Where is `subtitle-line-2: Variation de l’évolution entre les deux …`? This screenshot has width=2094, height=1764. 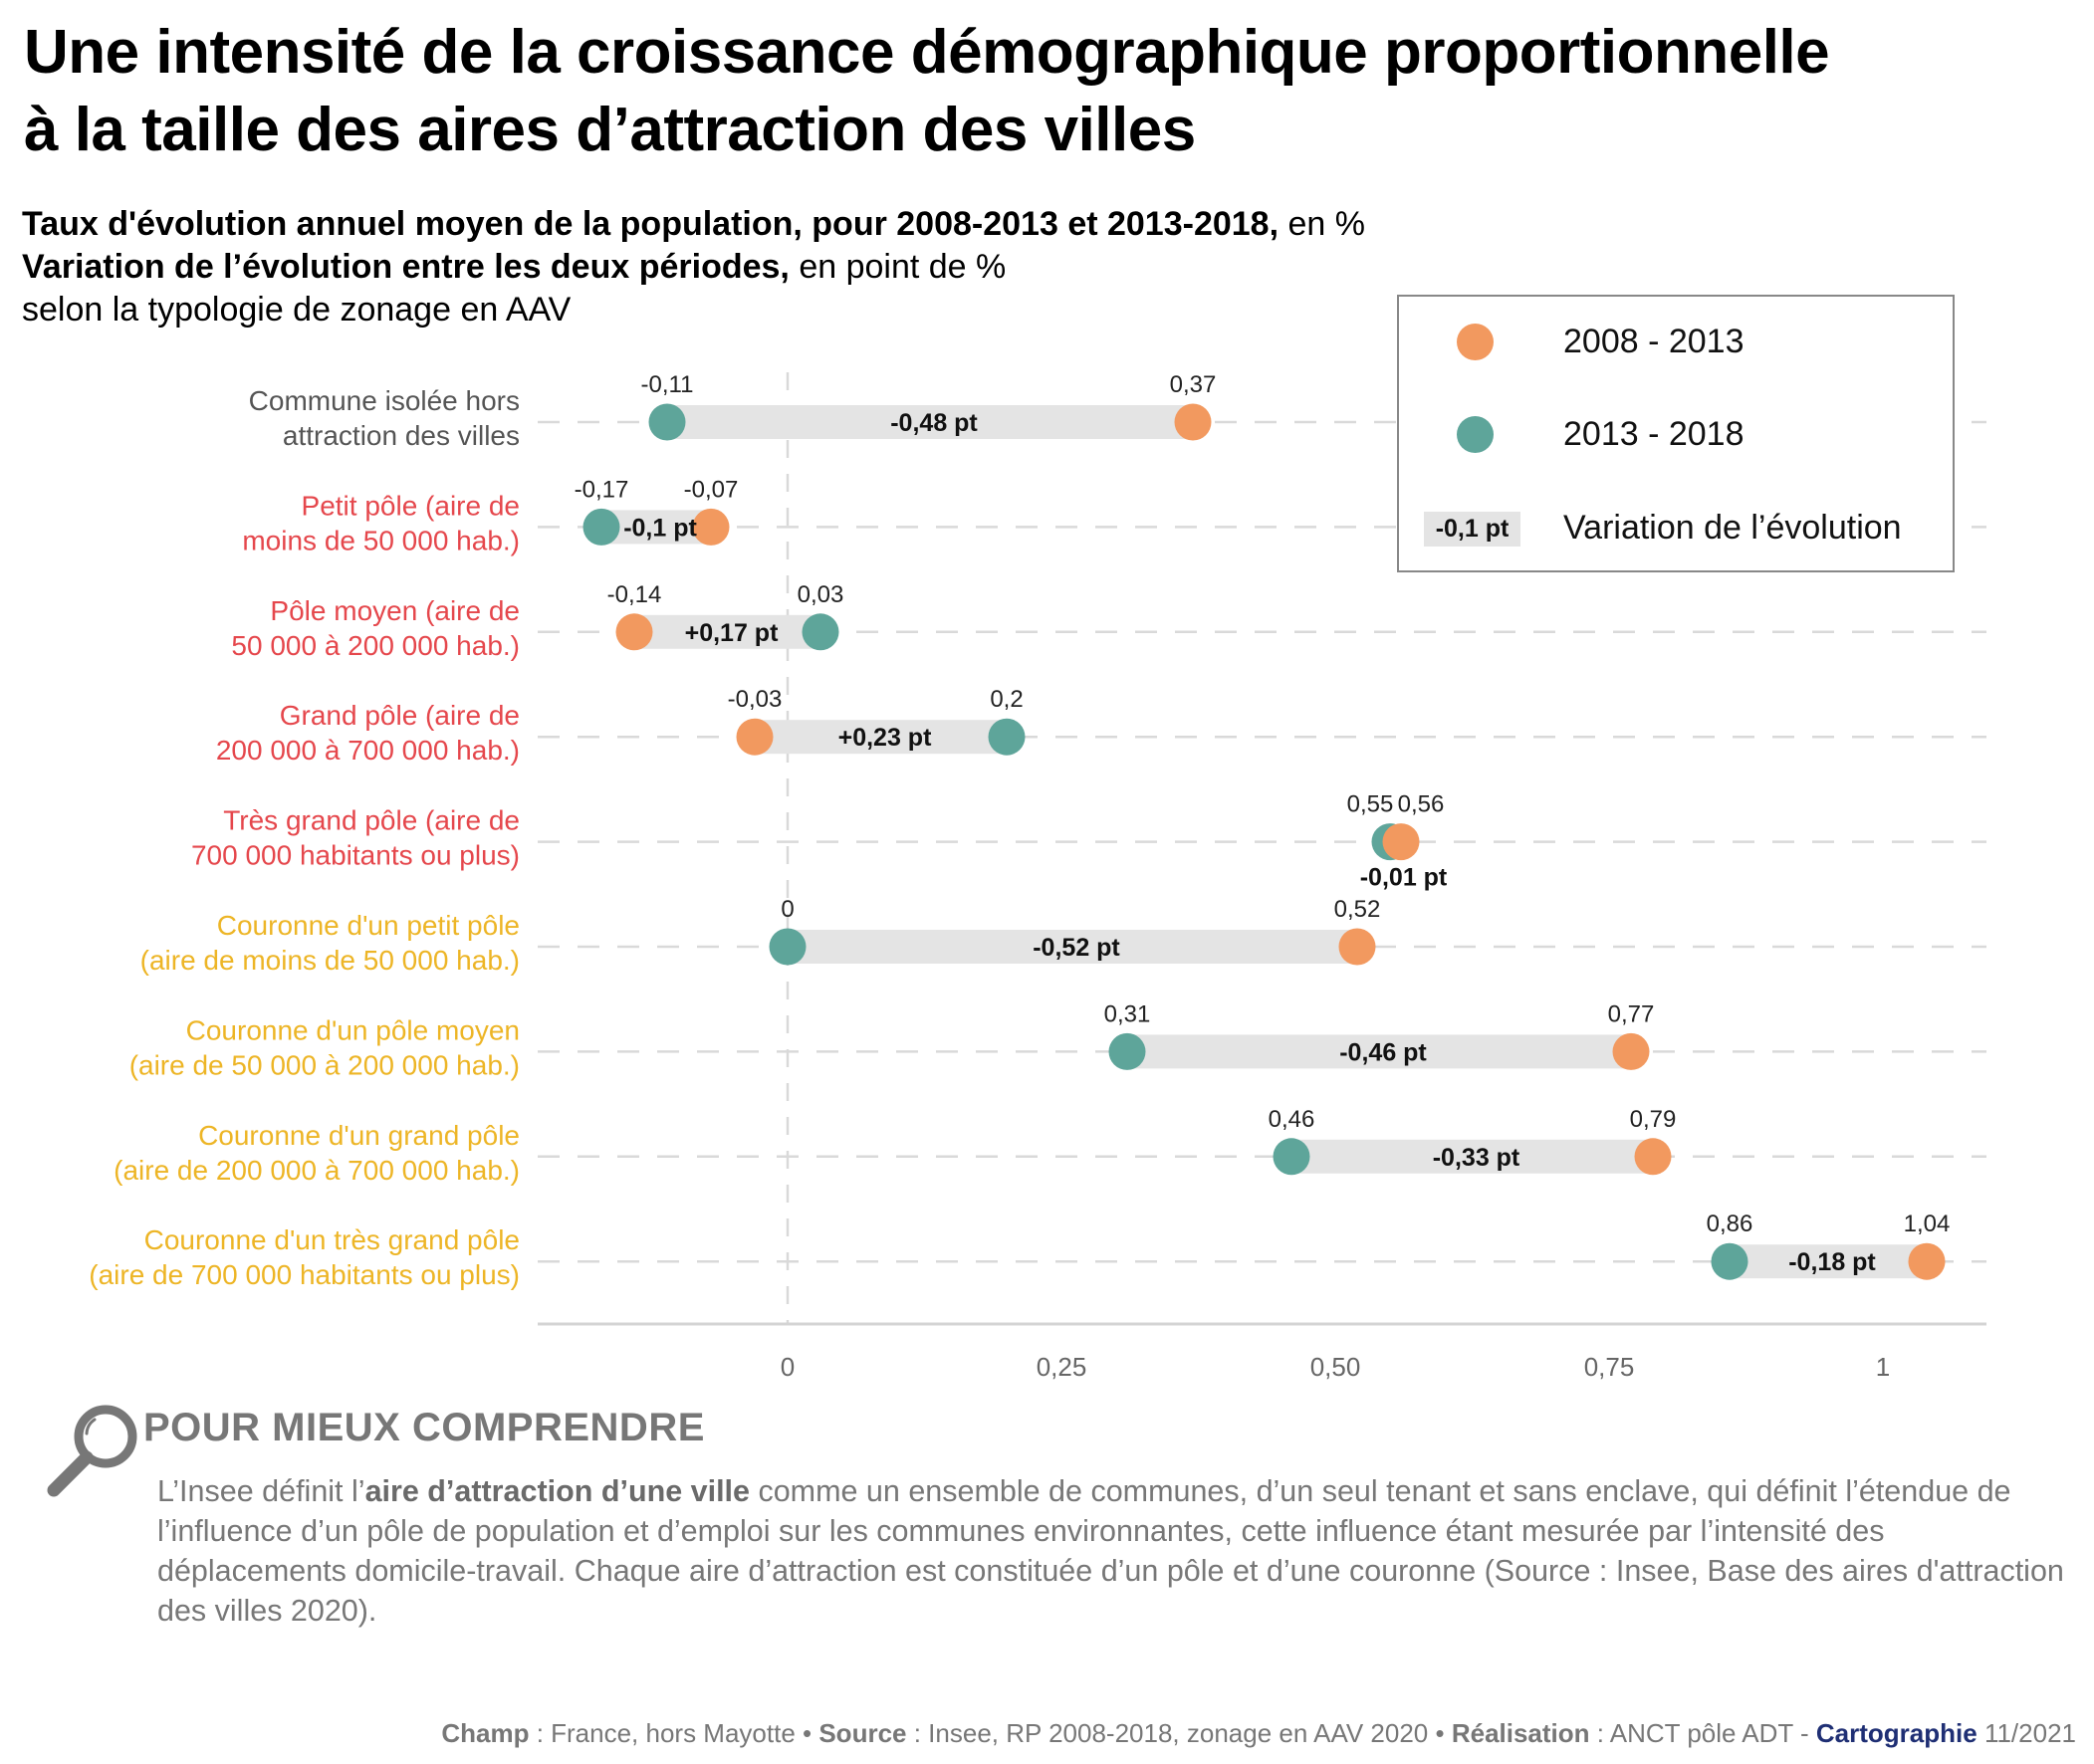 subtitle-line-2: Variation de l’évolution entre les deux … is located at coordinates (693, 267).